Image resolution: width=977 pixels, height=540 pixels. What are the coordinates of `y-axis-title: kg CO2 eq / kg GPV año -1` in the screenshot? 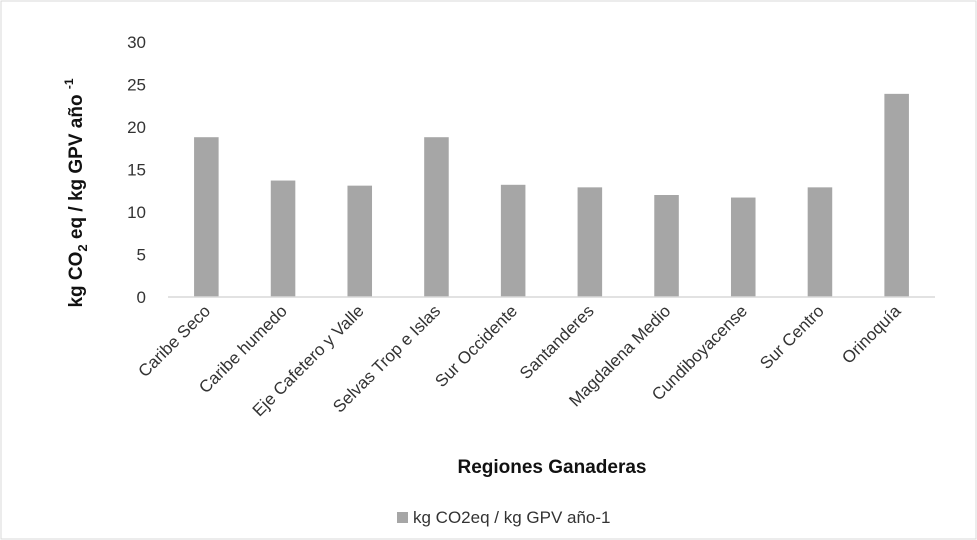 It's located at (76, 192).